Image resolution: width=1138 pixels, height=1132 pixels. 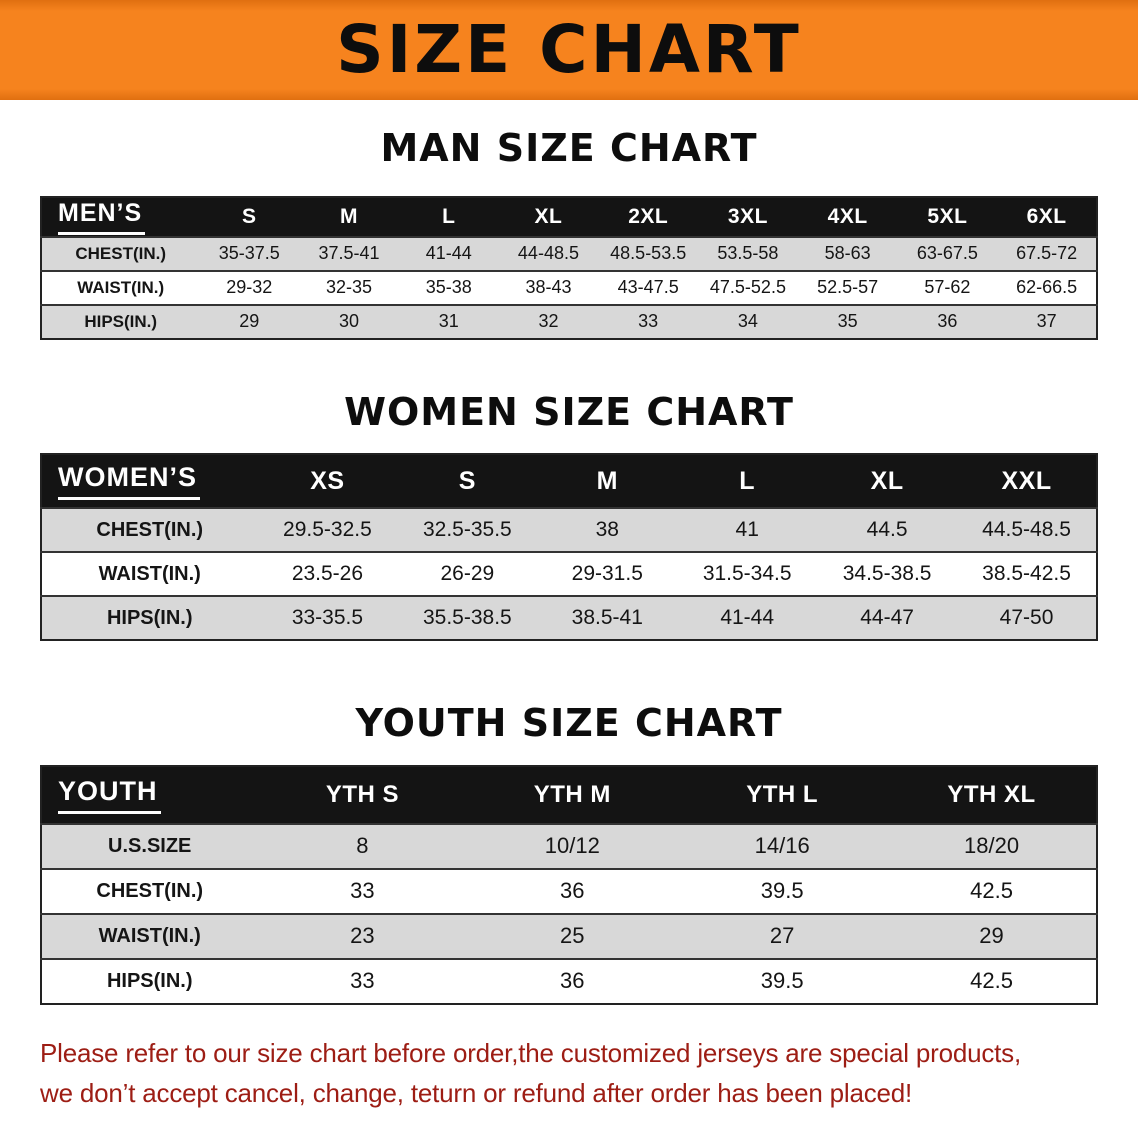 What do you see at coordinates (1027, 574) in the screenshot?
I see `value-cell: 38.5-42.5` at bounding box center [1027, 574].